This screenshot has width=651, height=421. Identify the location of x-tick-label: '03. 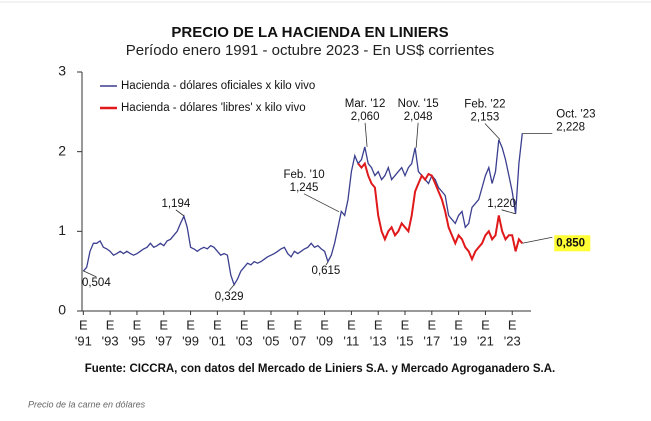
(244, 340).